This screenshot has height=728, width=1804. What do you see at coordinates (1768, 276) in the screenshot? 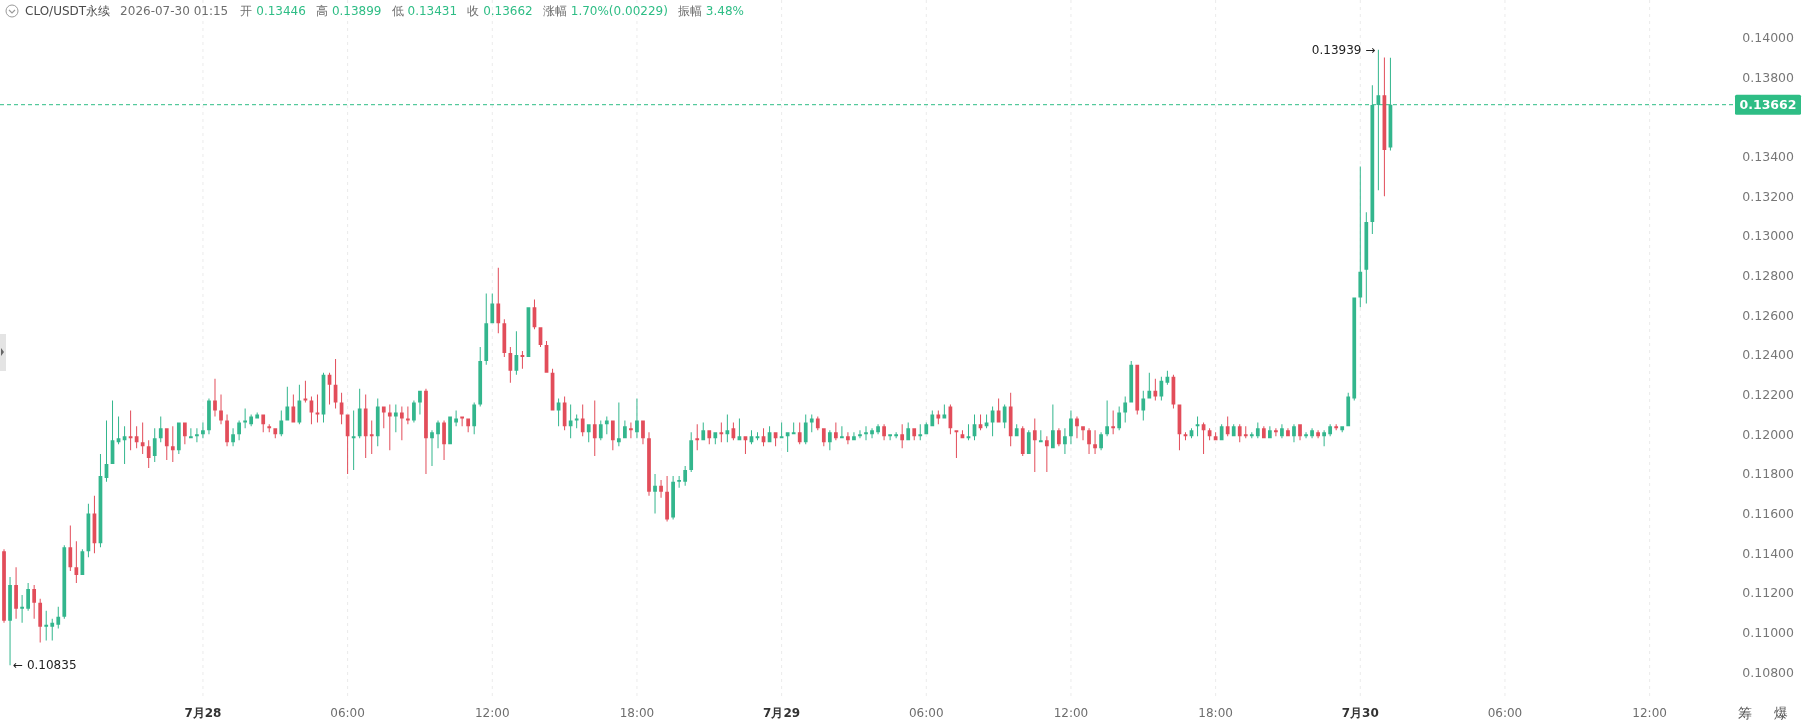
I see `y-tick-label: 0.12800` at bounding box center [1768, 276].